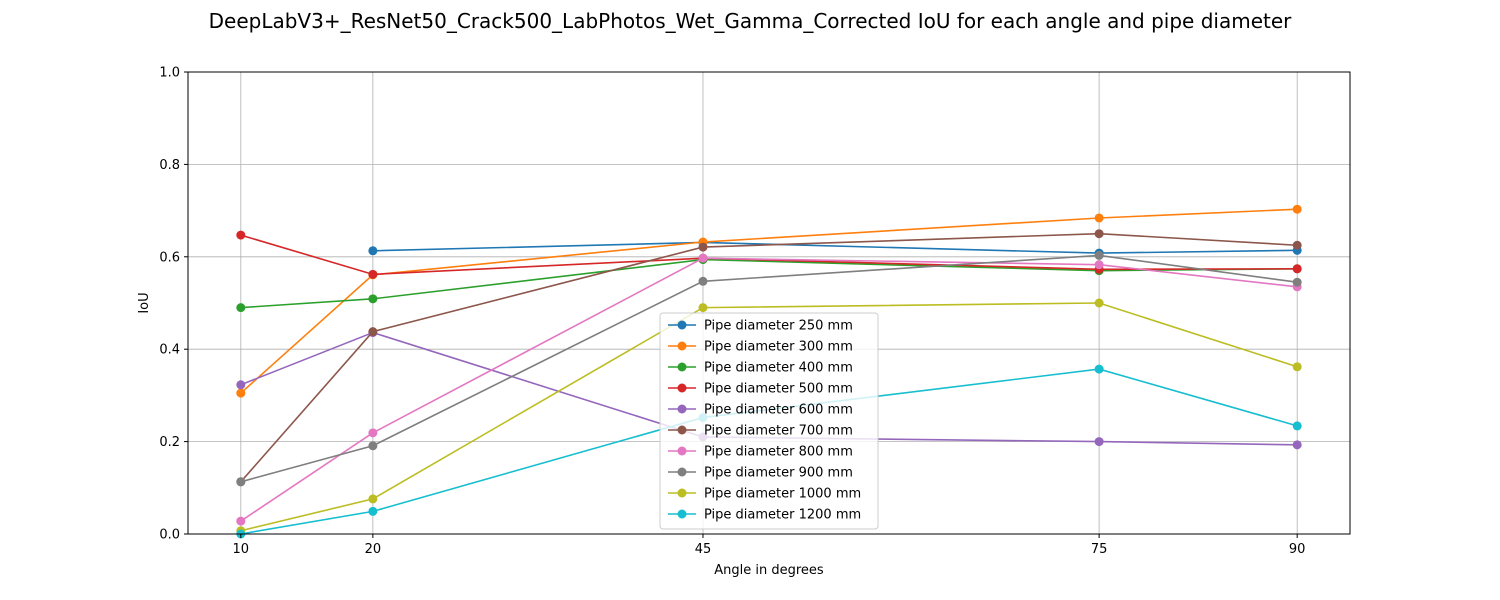 The image size is (1500, 600). Describe the element at coordinates (1297, 549) in the screenshot. I see `x-tick-label: 90` at that location.